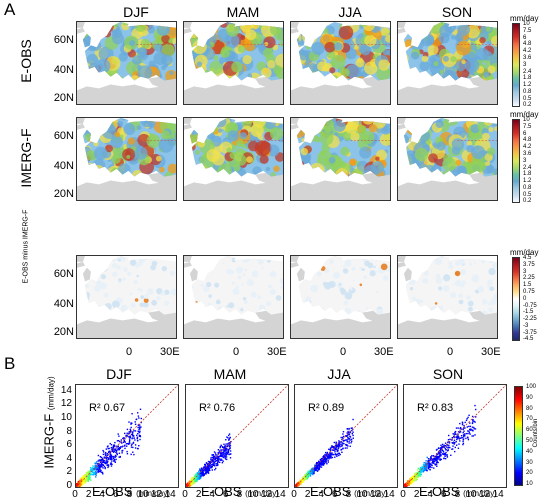 The image size is (550, 504). What do you see at coordinates (10, 9) in the screenshot?
I see `panel-a-label: A` at bounding box center [10, 9].